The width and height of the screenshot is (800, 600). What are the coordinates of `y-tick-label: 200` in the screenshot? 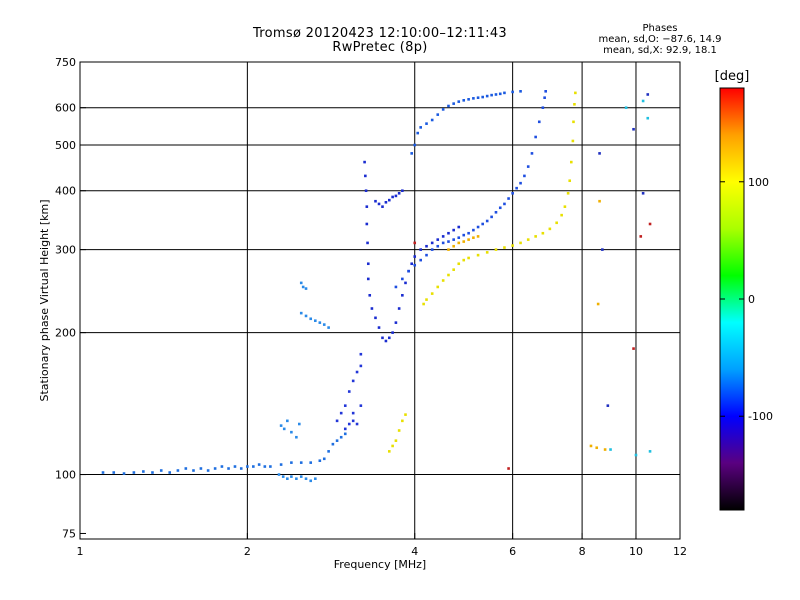 It's located at (65, 333).